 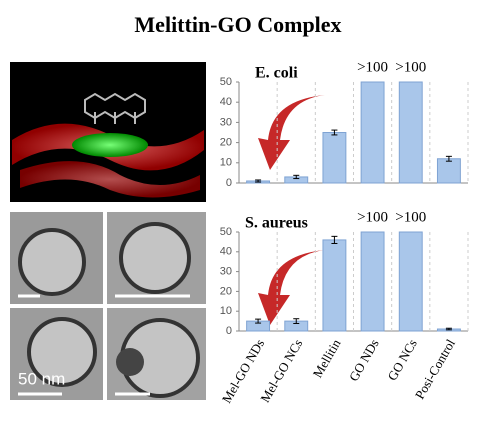 What do you see at coordinates (402, 359) in the screenshot?
I see `x-tick-label: GO NCs` at bounding box center [402, 359].